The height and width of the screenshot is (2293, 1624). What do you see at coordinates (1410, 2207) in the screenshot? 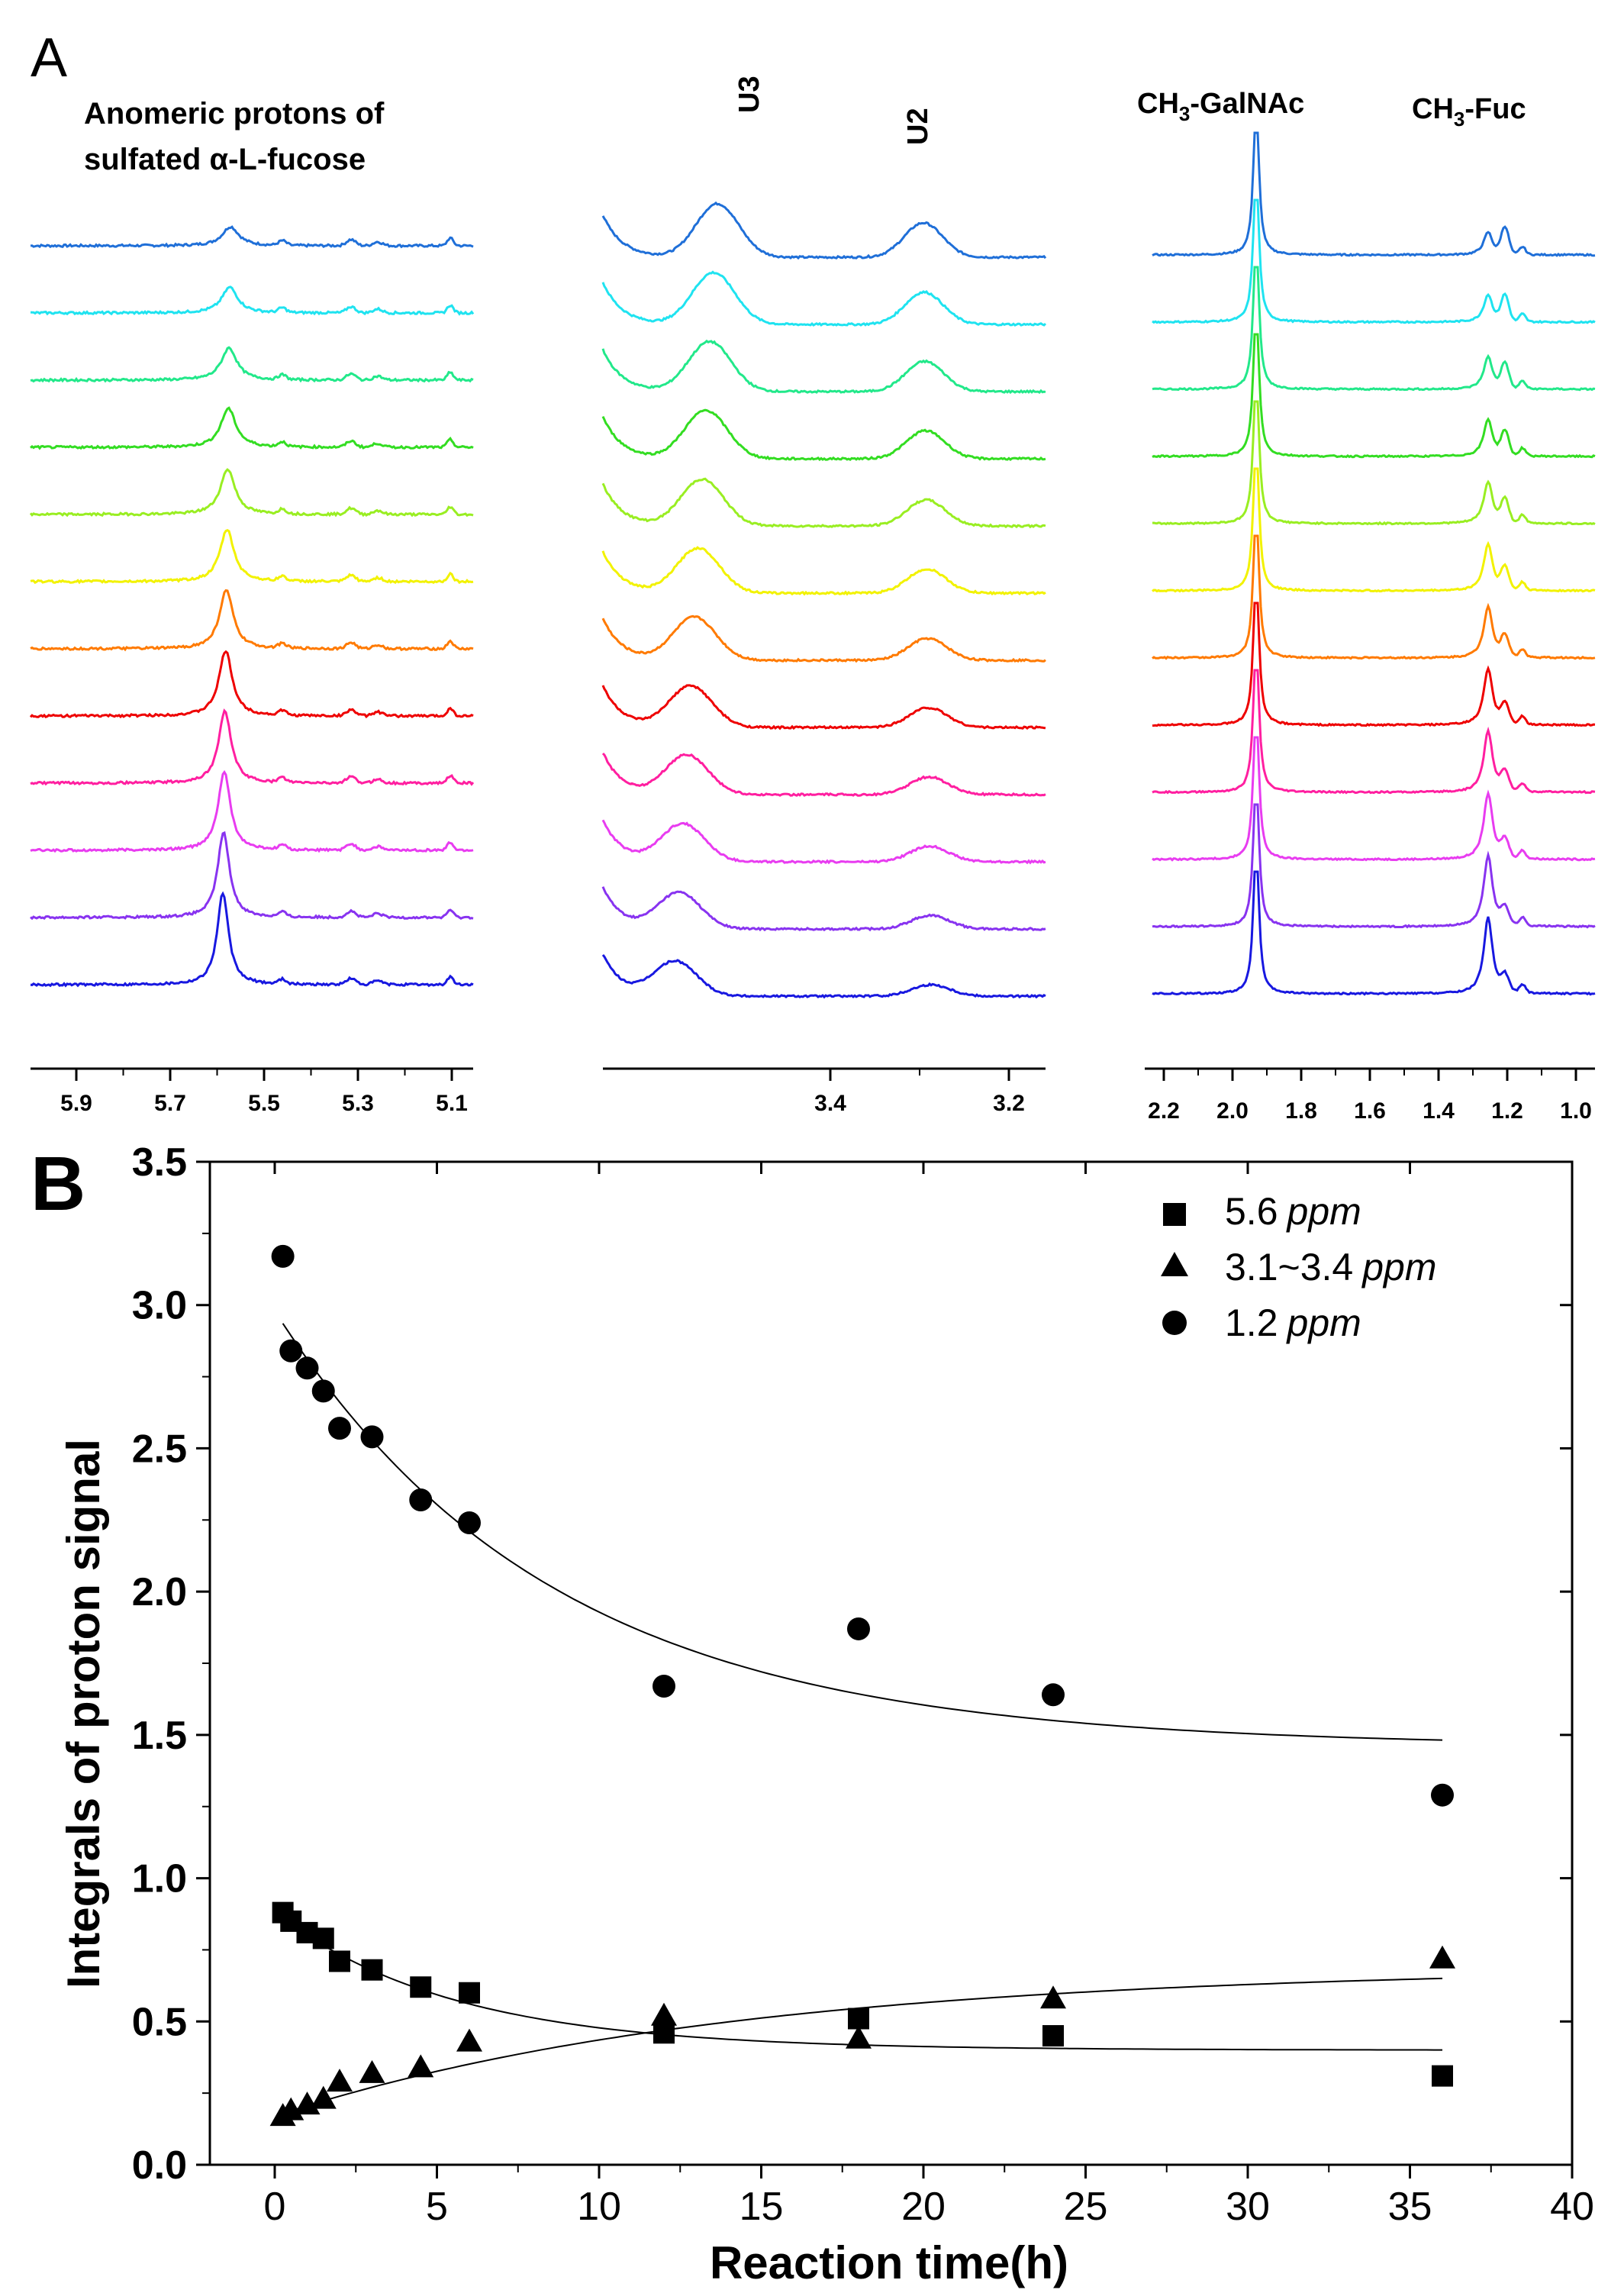
I see `x-tick-label: 35` at bounding box center [1410, 2207].